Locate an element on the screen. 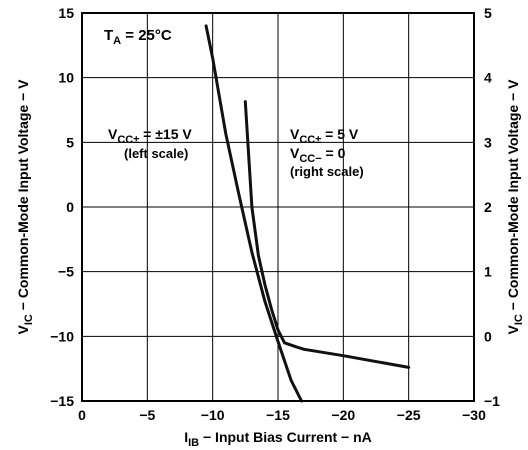 This screenshot has width=528, height=450. y-right-tick-label: 1 is located at coordinates (488, 272).